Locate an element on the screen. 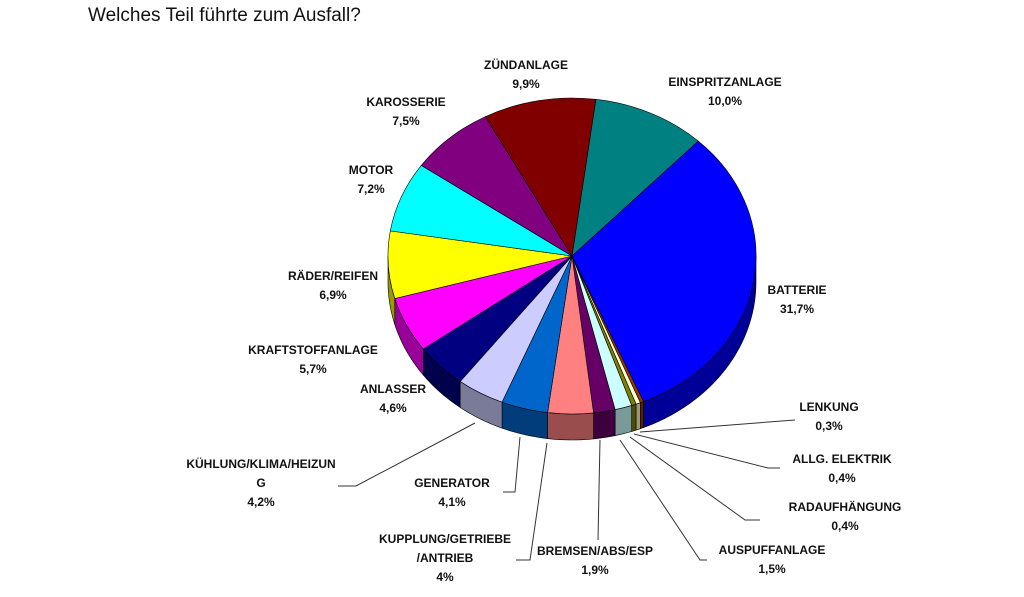  slice-side-auspuffanlage is located at coordinates (623, 420).